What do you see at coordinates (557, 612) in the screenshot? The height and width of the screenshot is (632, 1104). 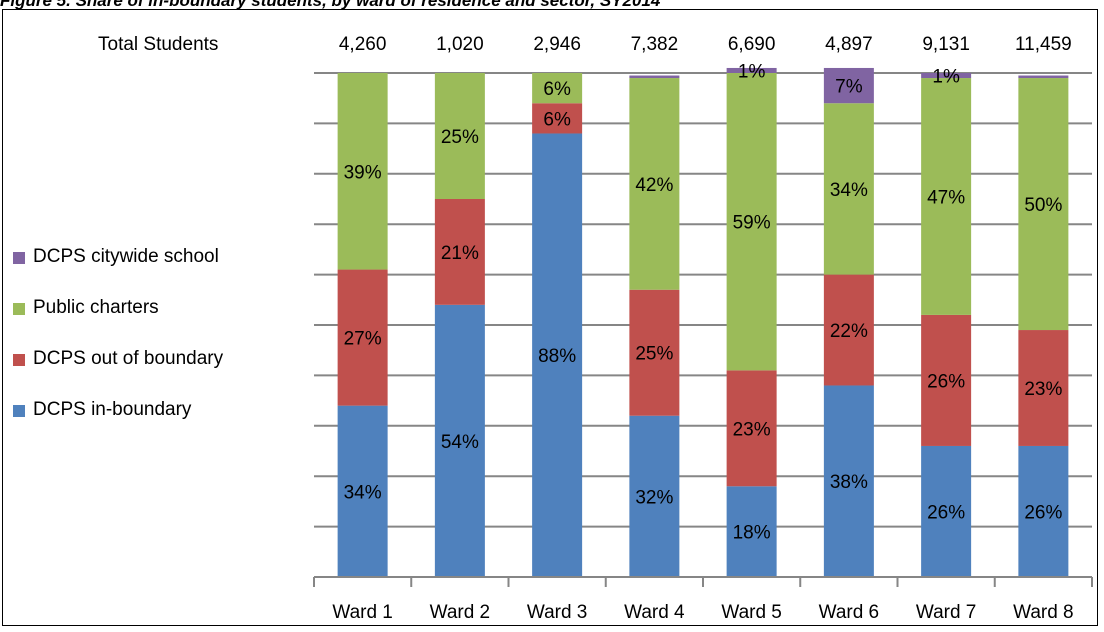 I see `category-label: Ward 3` at bounding box center [557, 612].